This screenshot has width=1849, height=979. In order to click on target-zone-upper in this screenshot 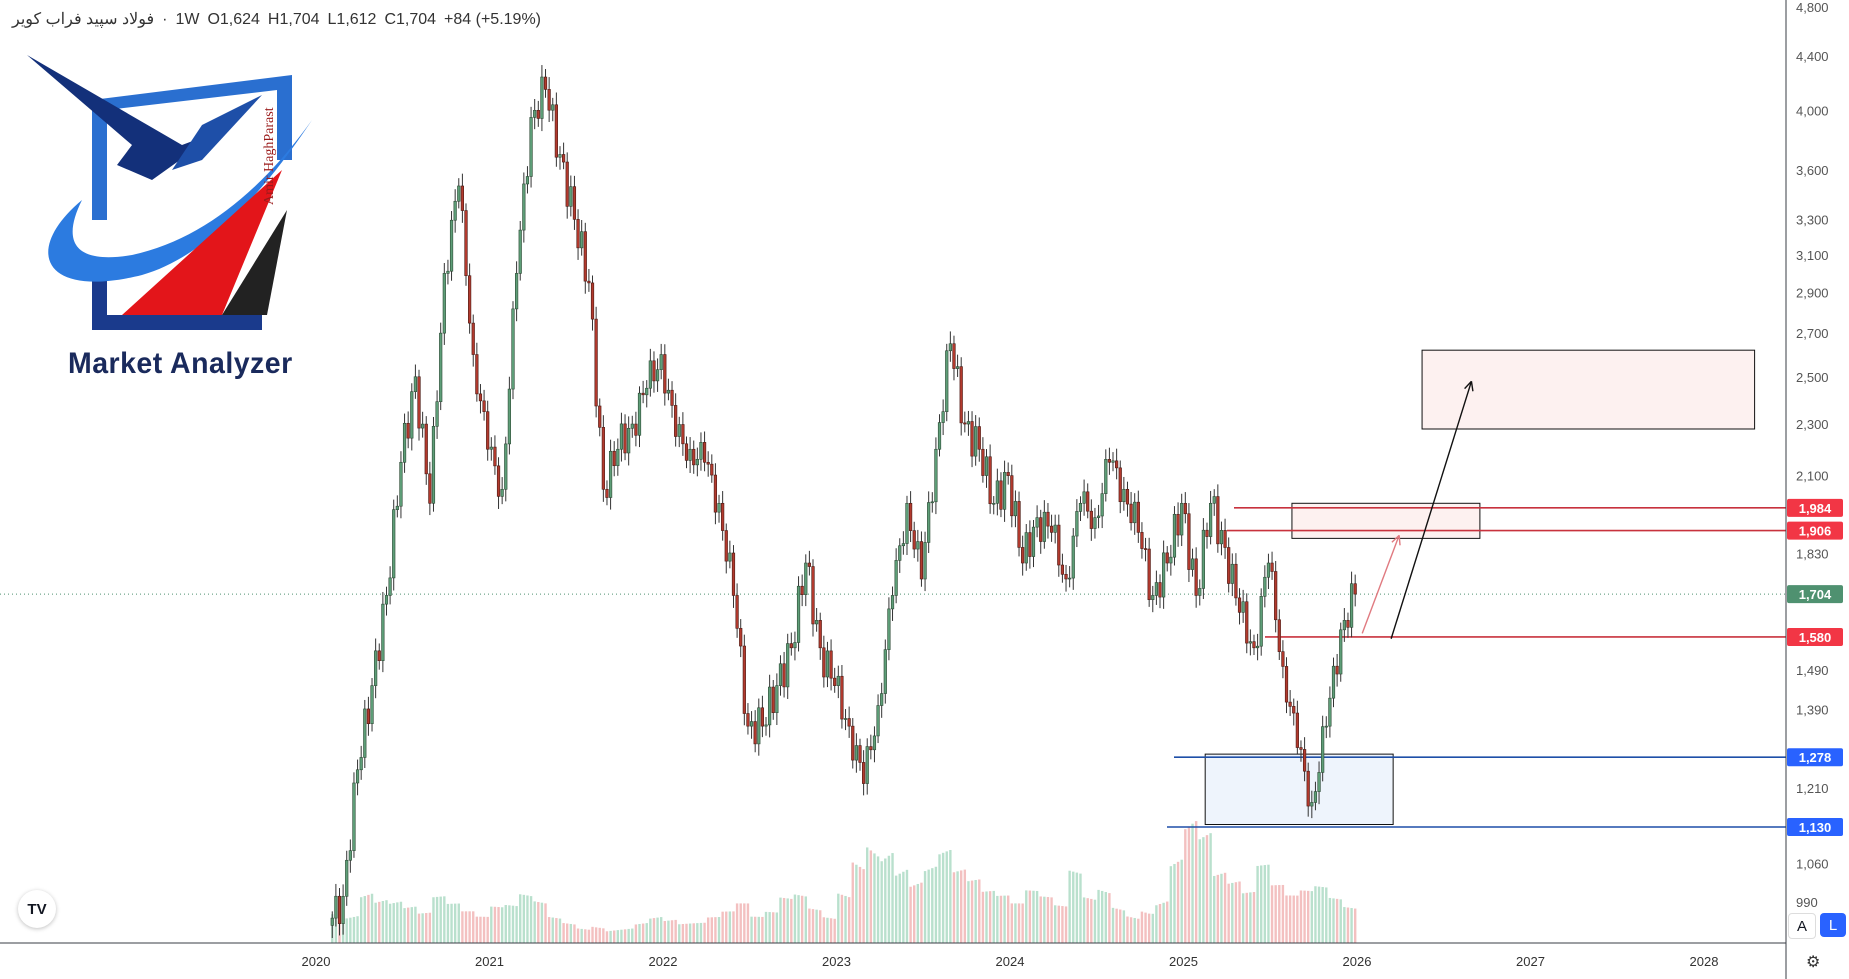, I will do `click(1588, 389)`.